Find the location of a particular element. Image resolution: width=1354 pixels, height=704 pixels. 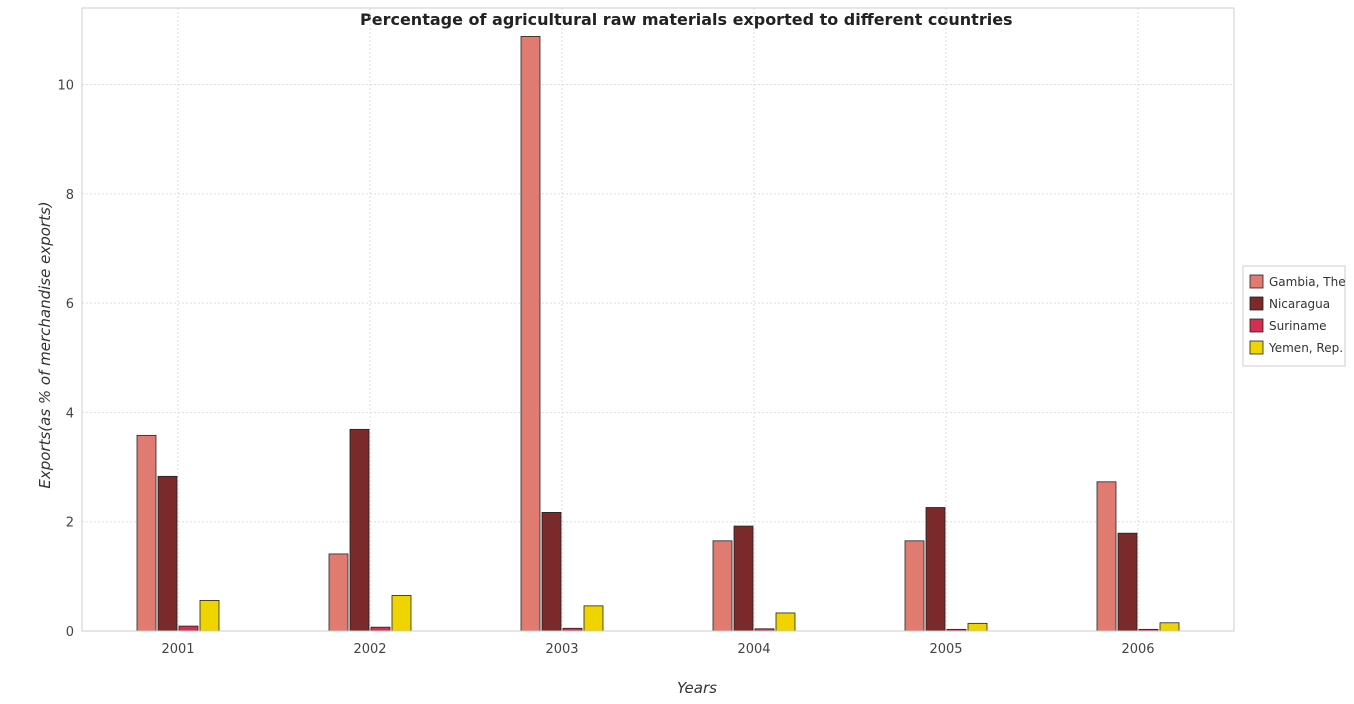

bar-yemen-rep-2004 is located at coordinates (785, 622).